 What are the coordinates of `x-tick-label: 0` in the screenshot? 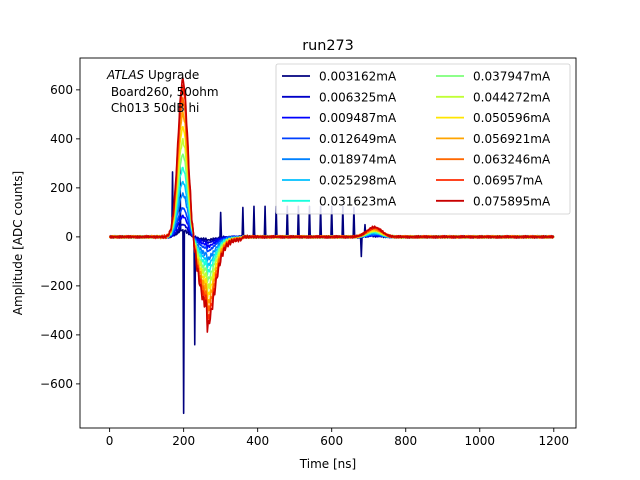 It's located at (110, 441).